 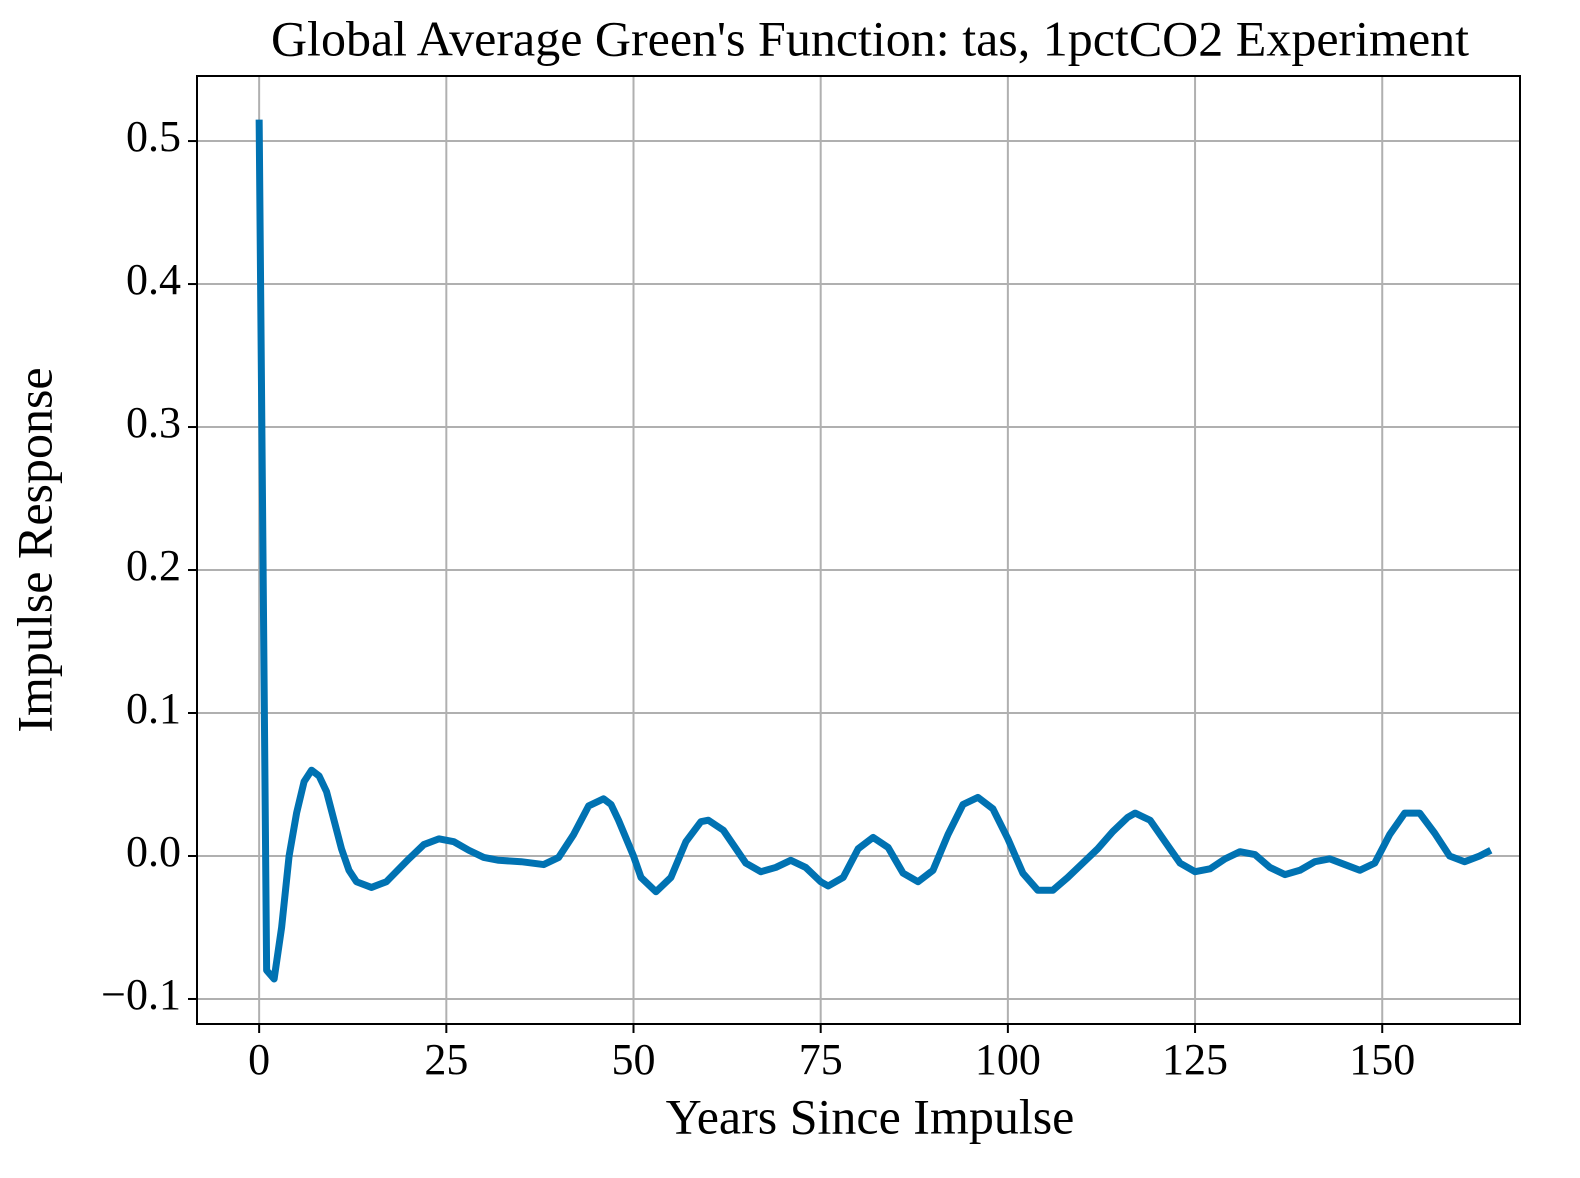 I want to click on x-tick-label: 0, so click(x=259, y=1059).